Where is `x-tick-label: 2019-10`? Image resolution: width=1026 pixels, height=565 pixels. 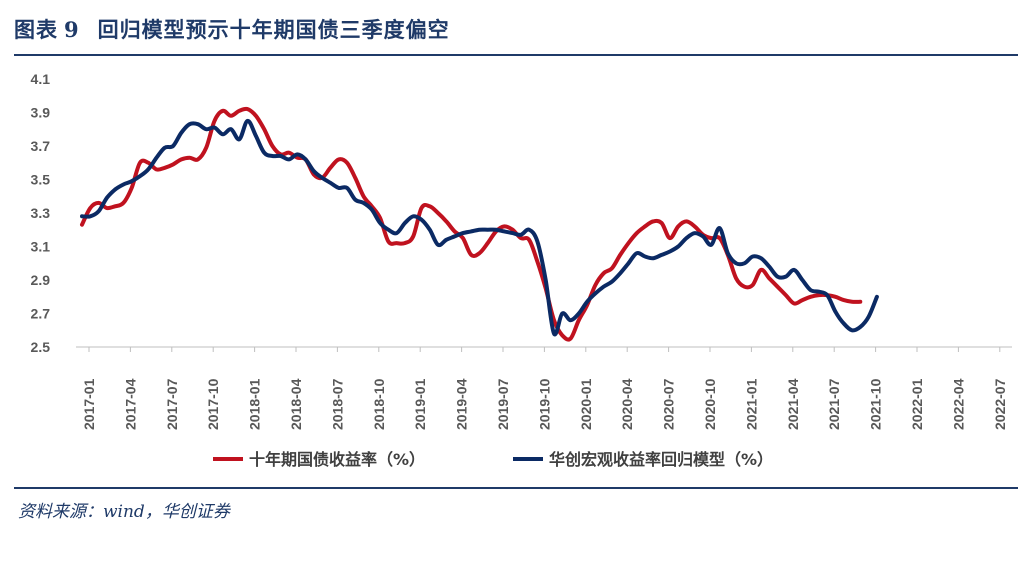 x-tick-label: 2019-10 is located at coordinates (544, 404).